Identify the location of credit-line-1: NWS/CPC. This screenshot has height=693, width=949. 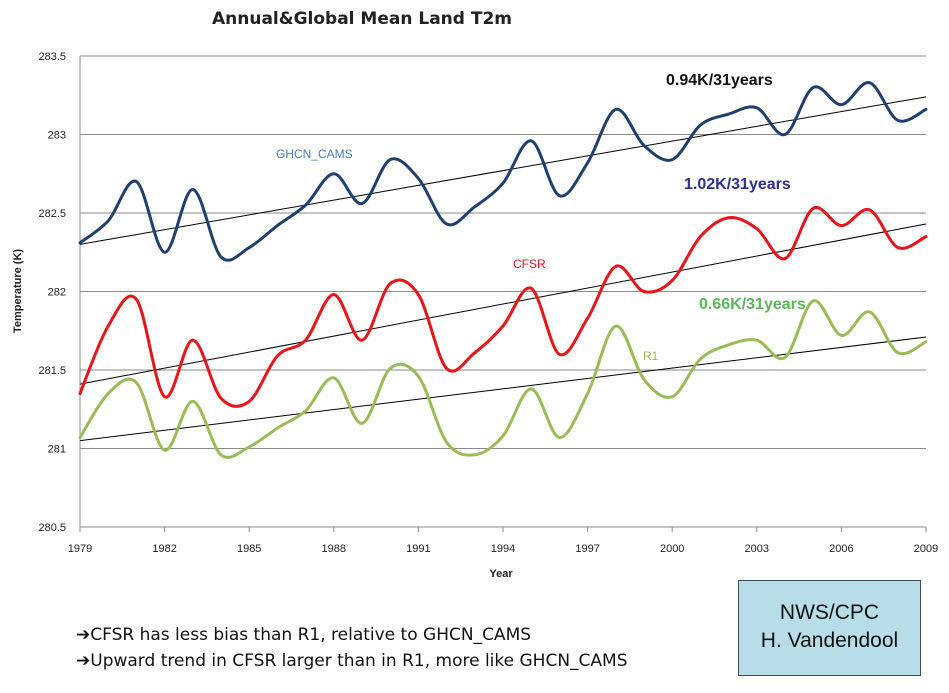
(829, 612).